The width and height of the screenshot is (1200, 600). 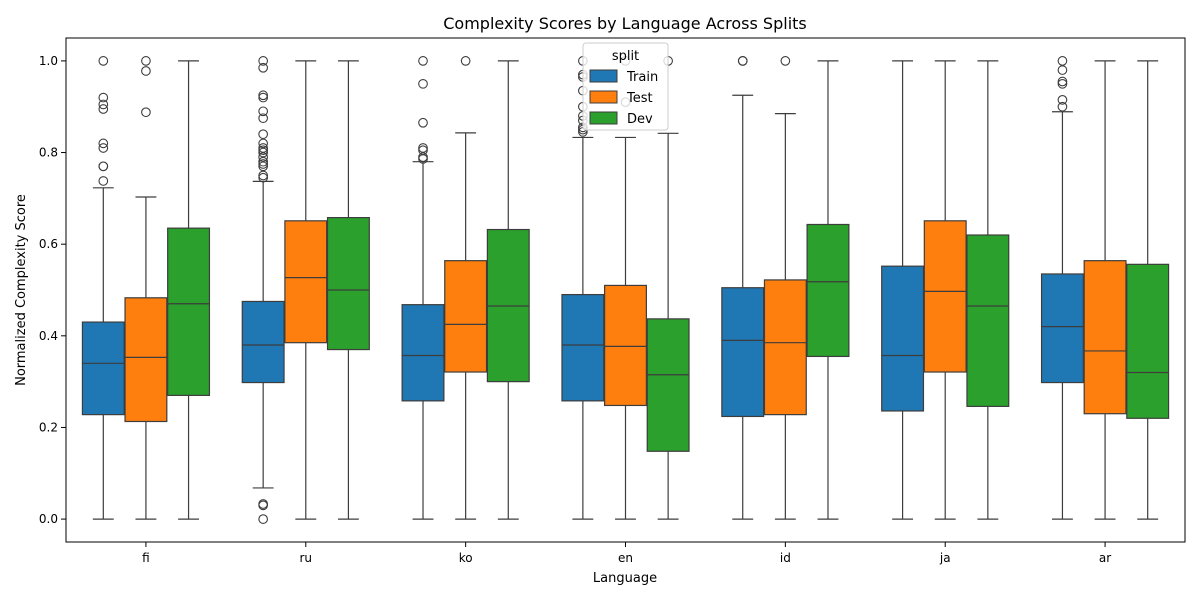 I want to click on y-tick-label: 0.2, so click(x=48, y=427).